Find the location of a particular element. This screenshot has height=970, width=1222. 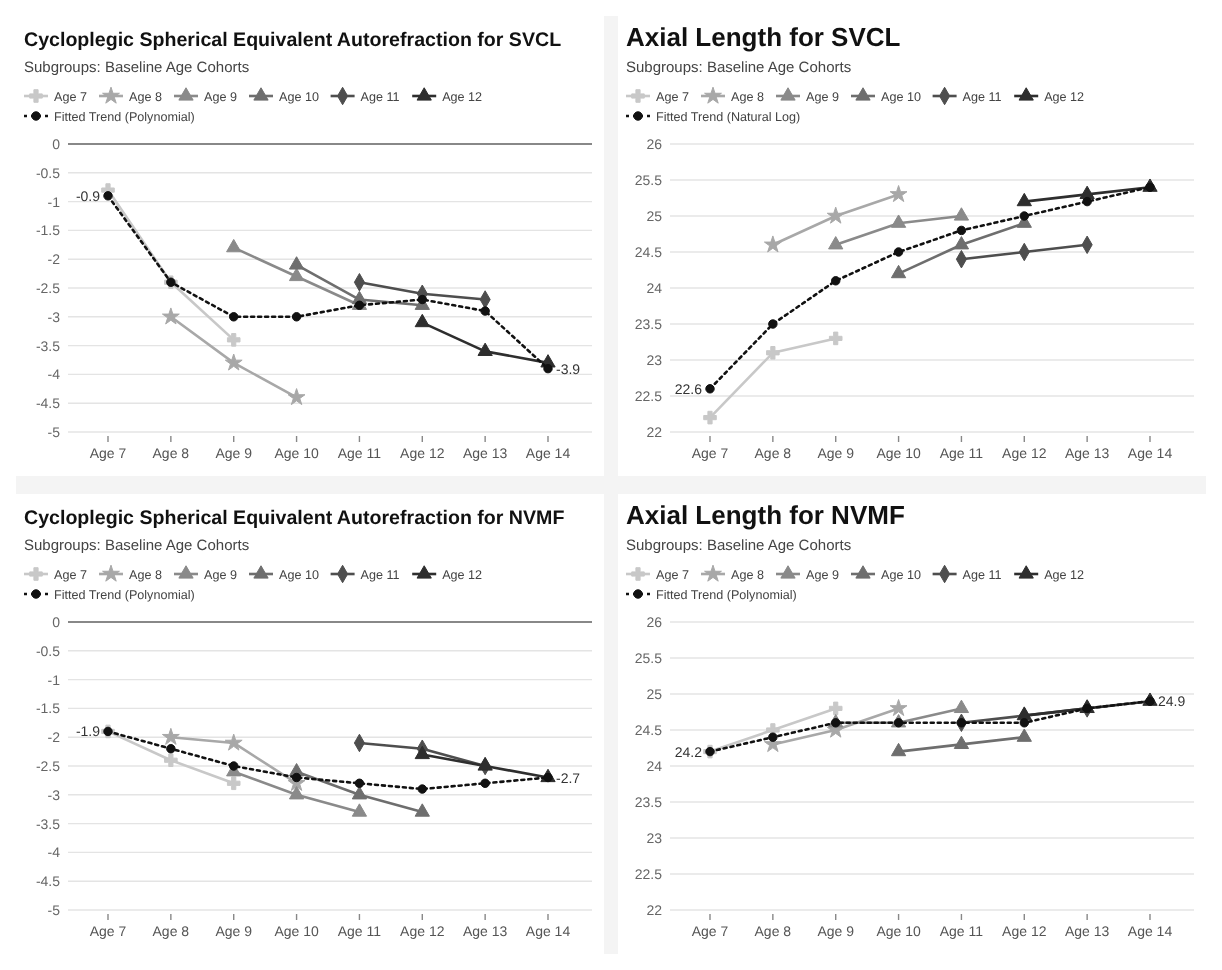

chart-title: Cycloplegic Spherical Equivalent Autorefraction for NVMF is located at coordinates (294, 519).